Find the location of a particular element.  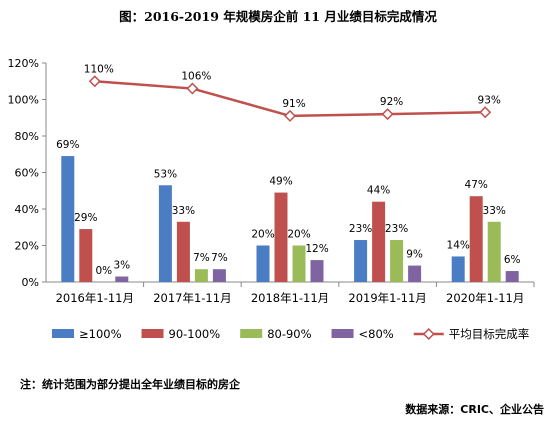

line-data-label: 92% is located at coordinates (391, 102).